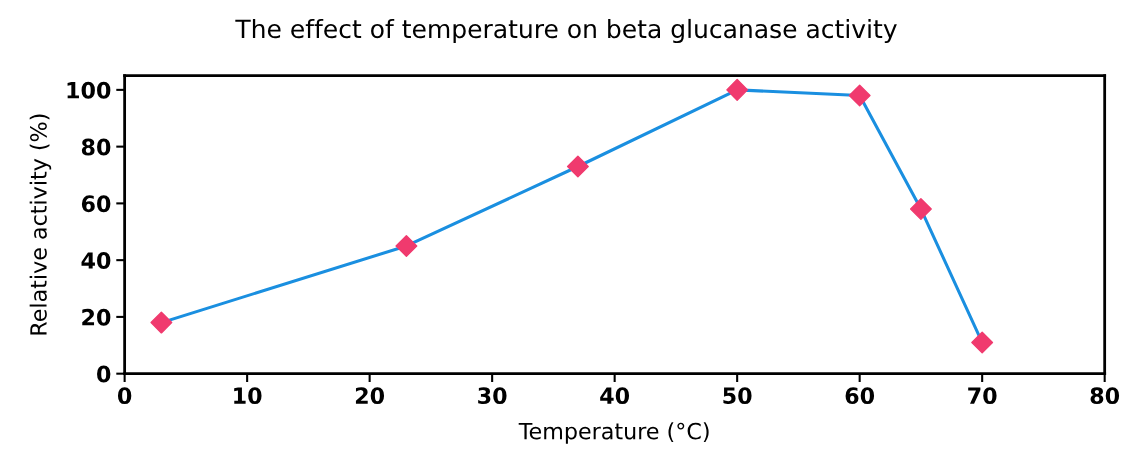 The image size is (1133, 473). I want to click on x-tick-label: 40, so click(615, 396).